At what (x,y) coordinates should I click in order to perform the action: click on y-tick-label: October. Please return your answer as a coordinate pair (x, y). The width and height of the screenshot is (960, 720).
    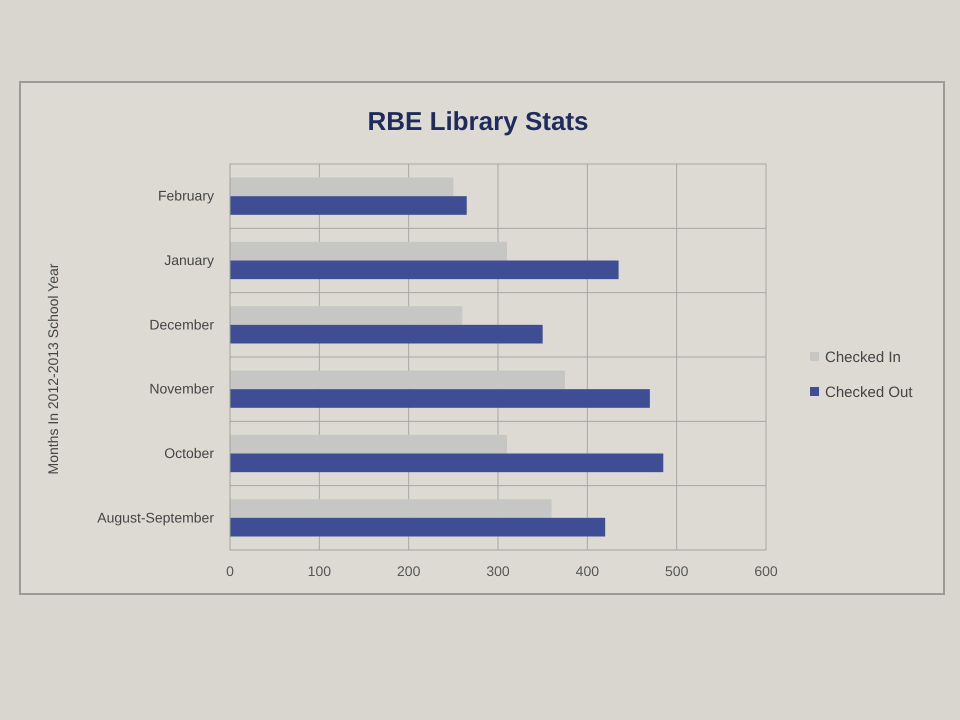
    Looking at the image, I should click on (189, 452).